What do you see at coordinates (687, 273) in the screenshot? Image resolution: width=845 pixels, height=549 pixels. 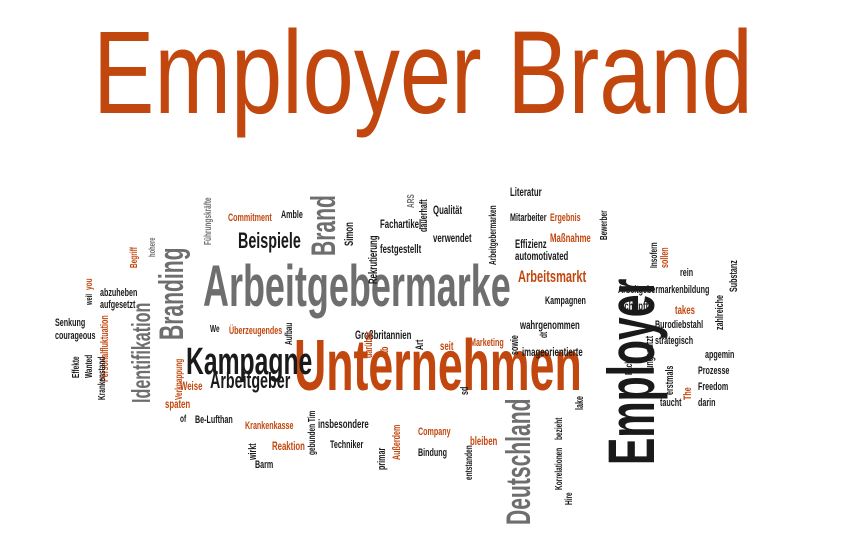 I see `cloud-word: rein` at bounding box center [687, 273].